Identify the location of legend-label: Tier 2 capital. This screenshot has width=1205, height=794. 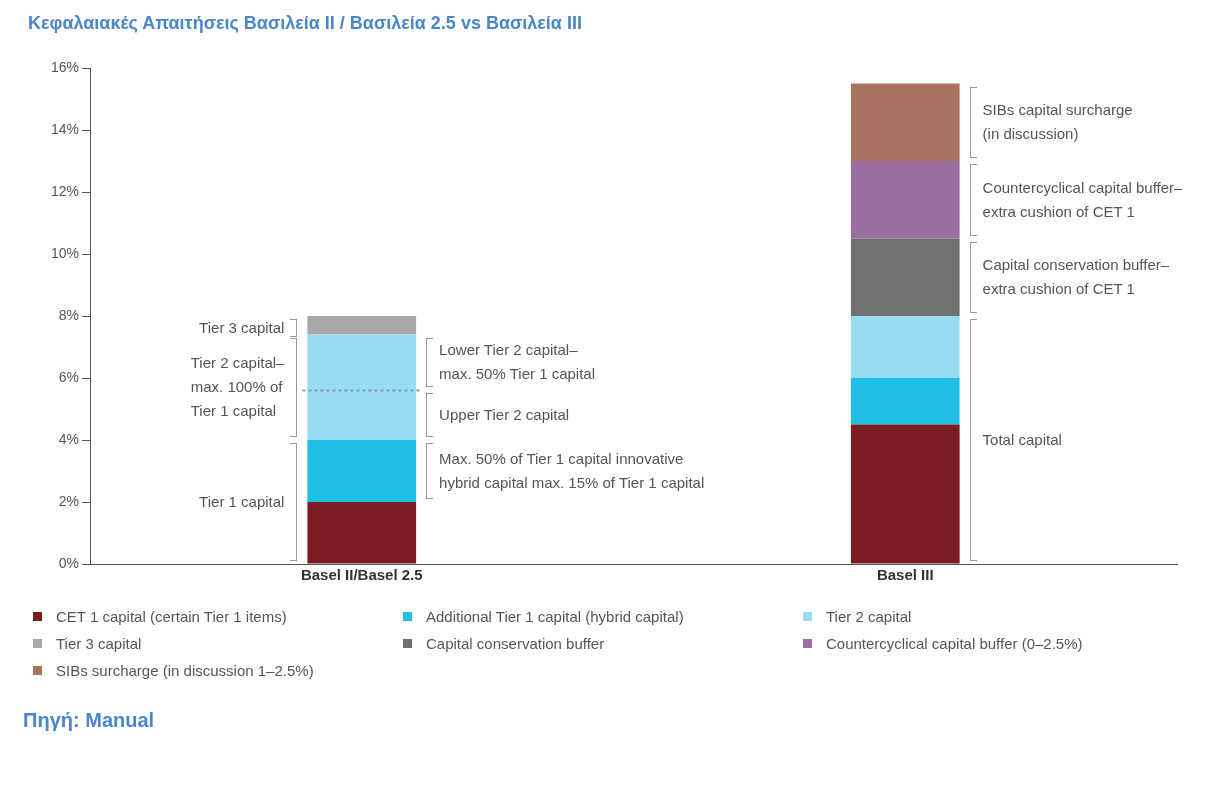
(869, 616).